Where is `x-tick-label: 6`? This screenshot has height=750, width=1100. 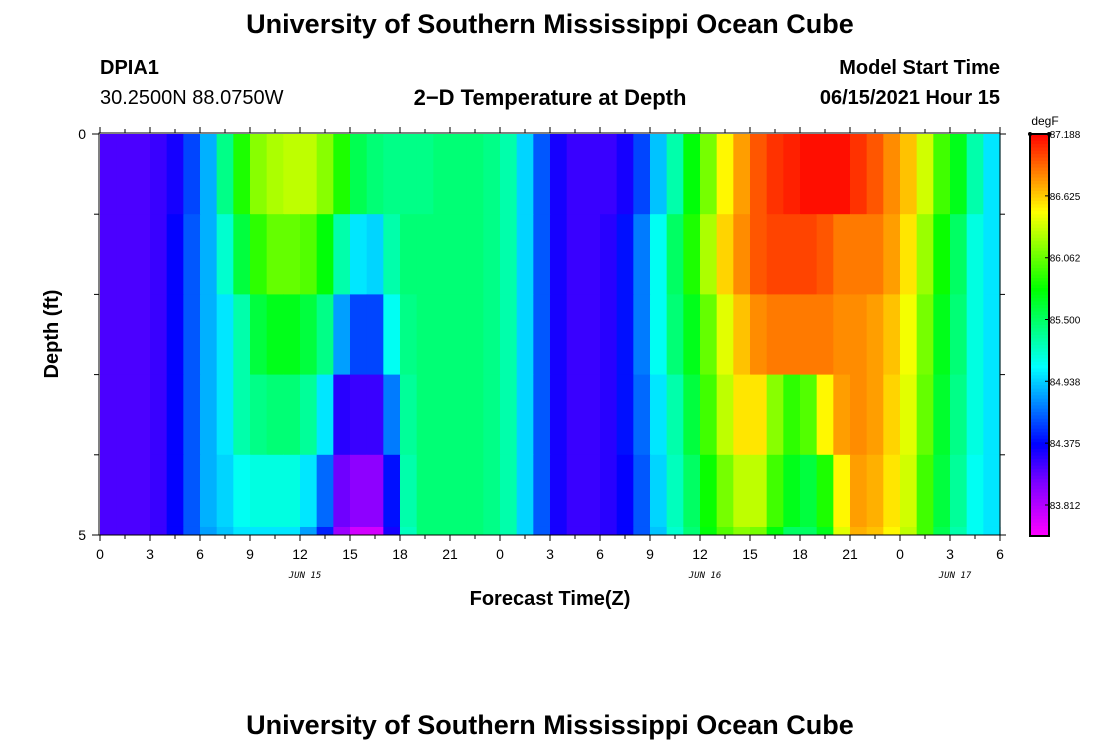 x-tick-label: 6 is located at coordinates (600, 554).